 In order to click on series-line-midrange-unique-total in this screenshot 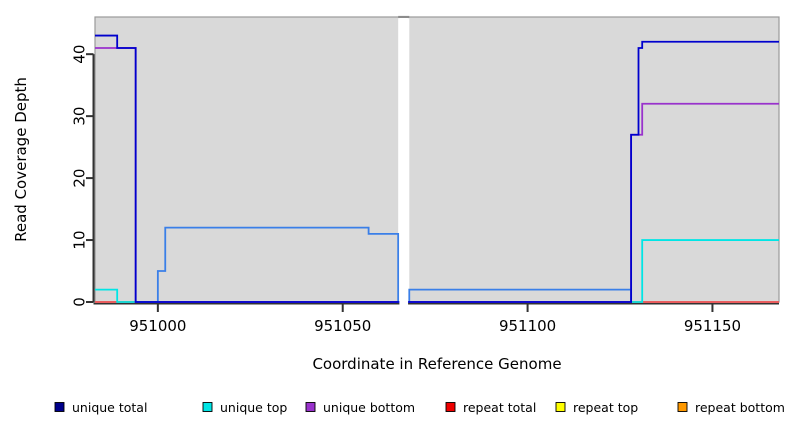, I will do `click(384, 264)`.